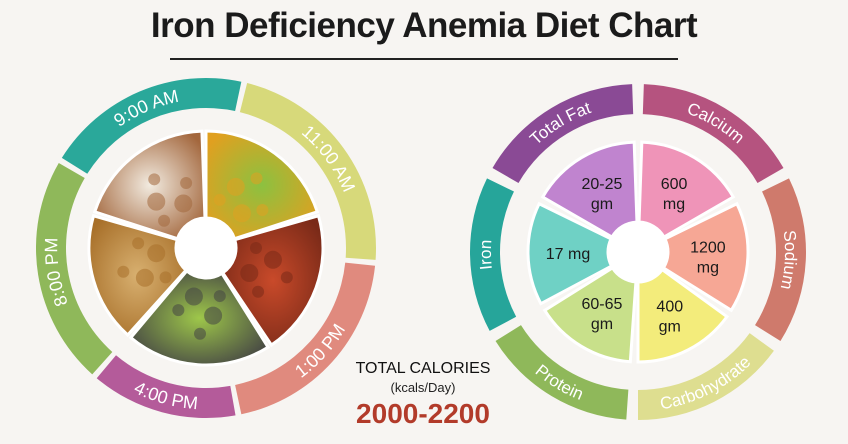 The width and height of the screenshot is (848, 444). What do you see at coordinates (424, 59) in the screenshot?
I see `title-underline` at bounding box center [424, 59].